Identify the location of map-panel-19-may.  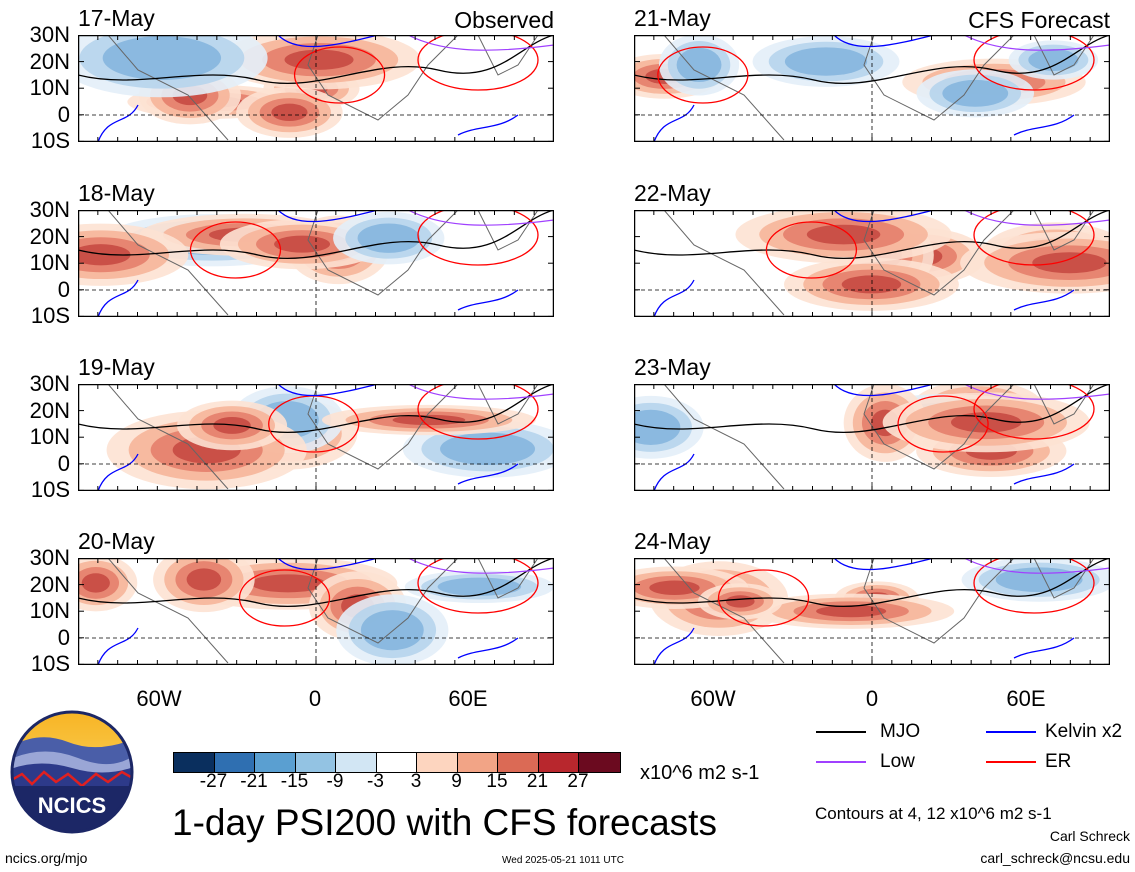
(316, 437).